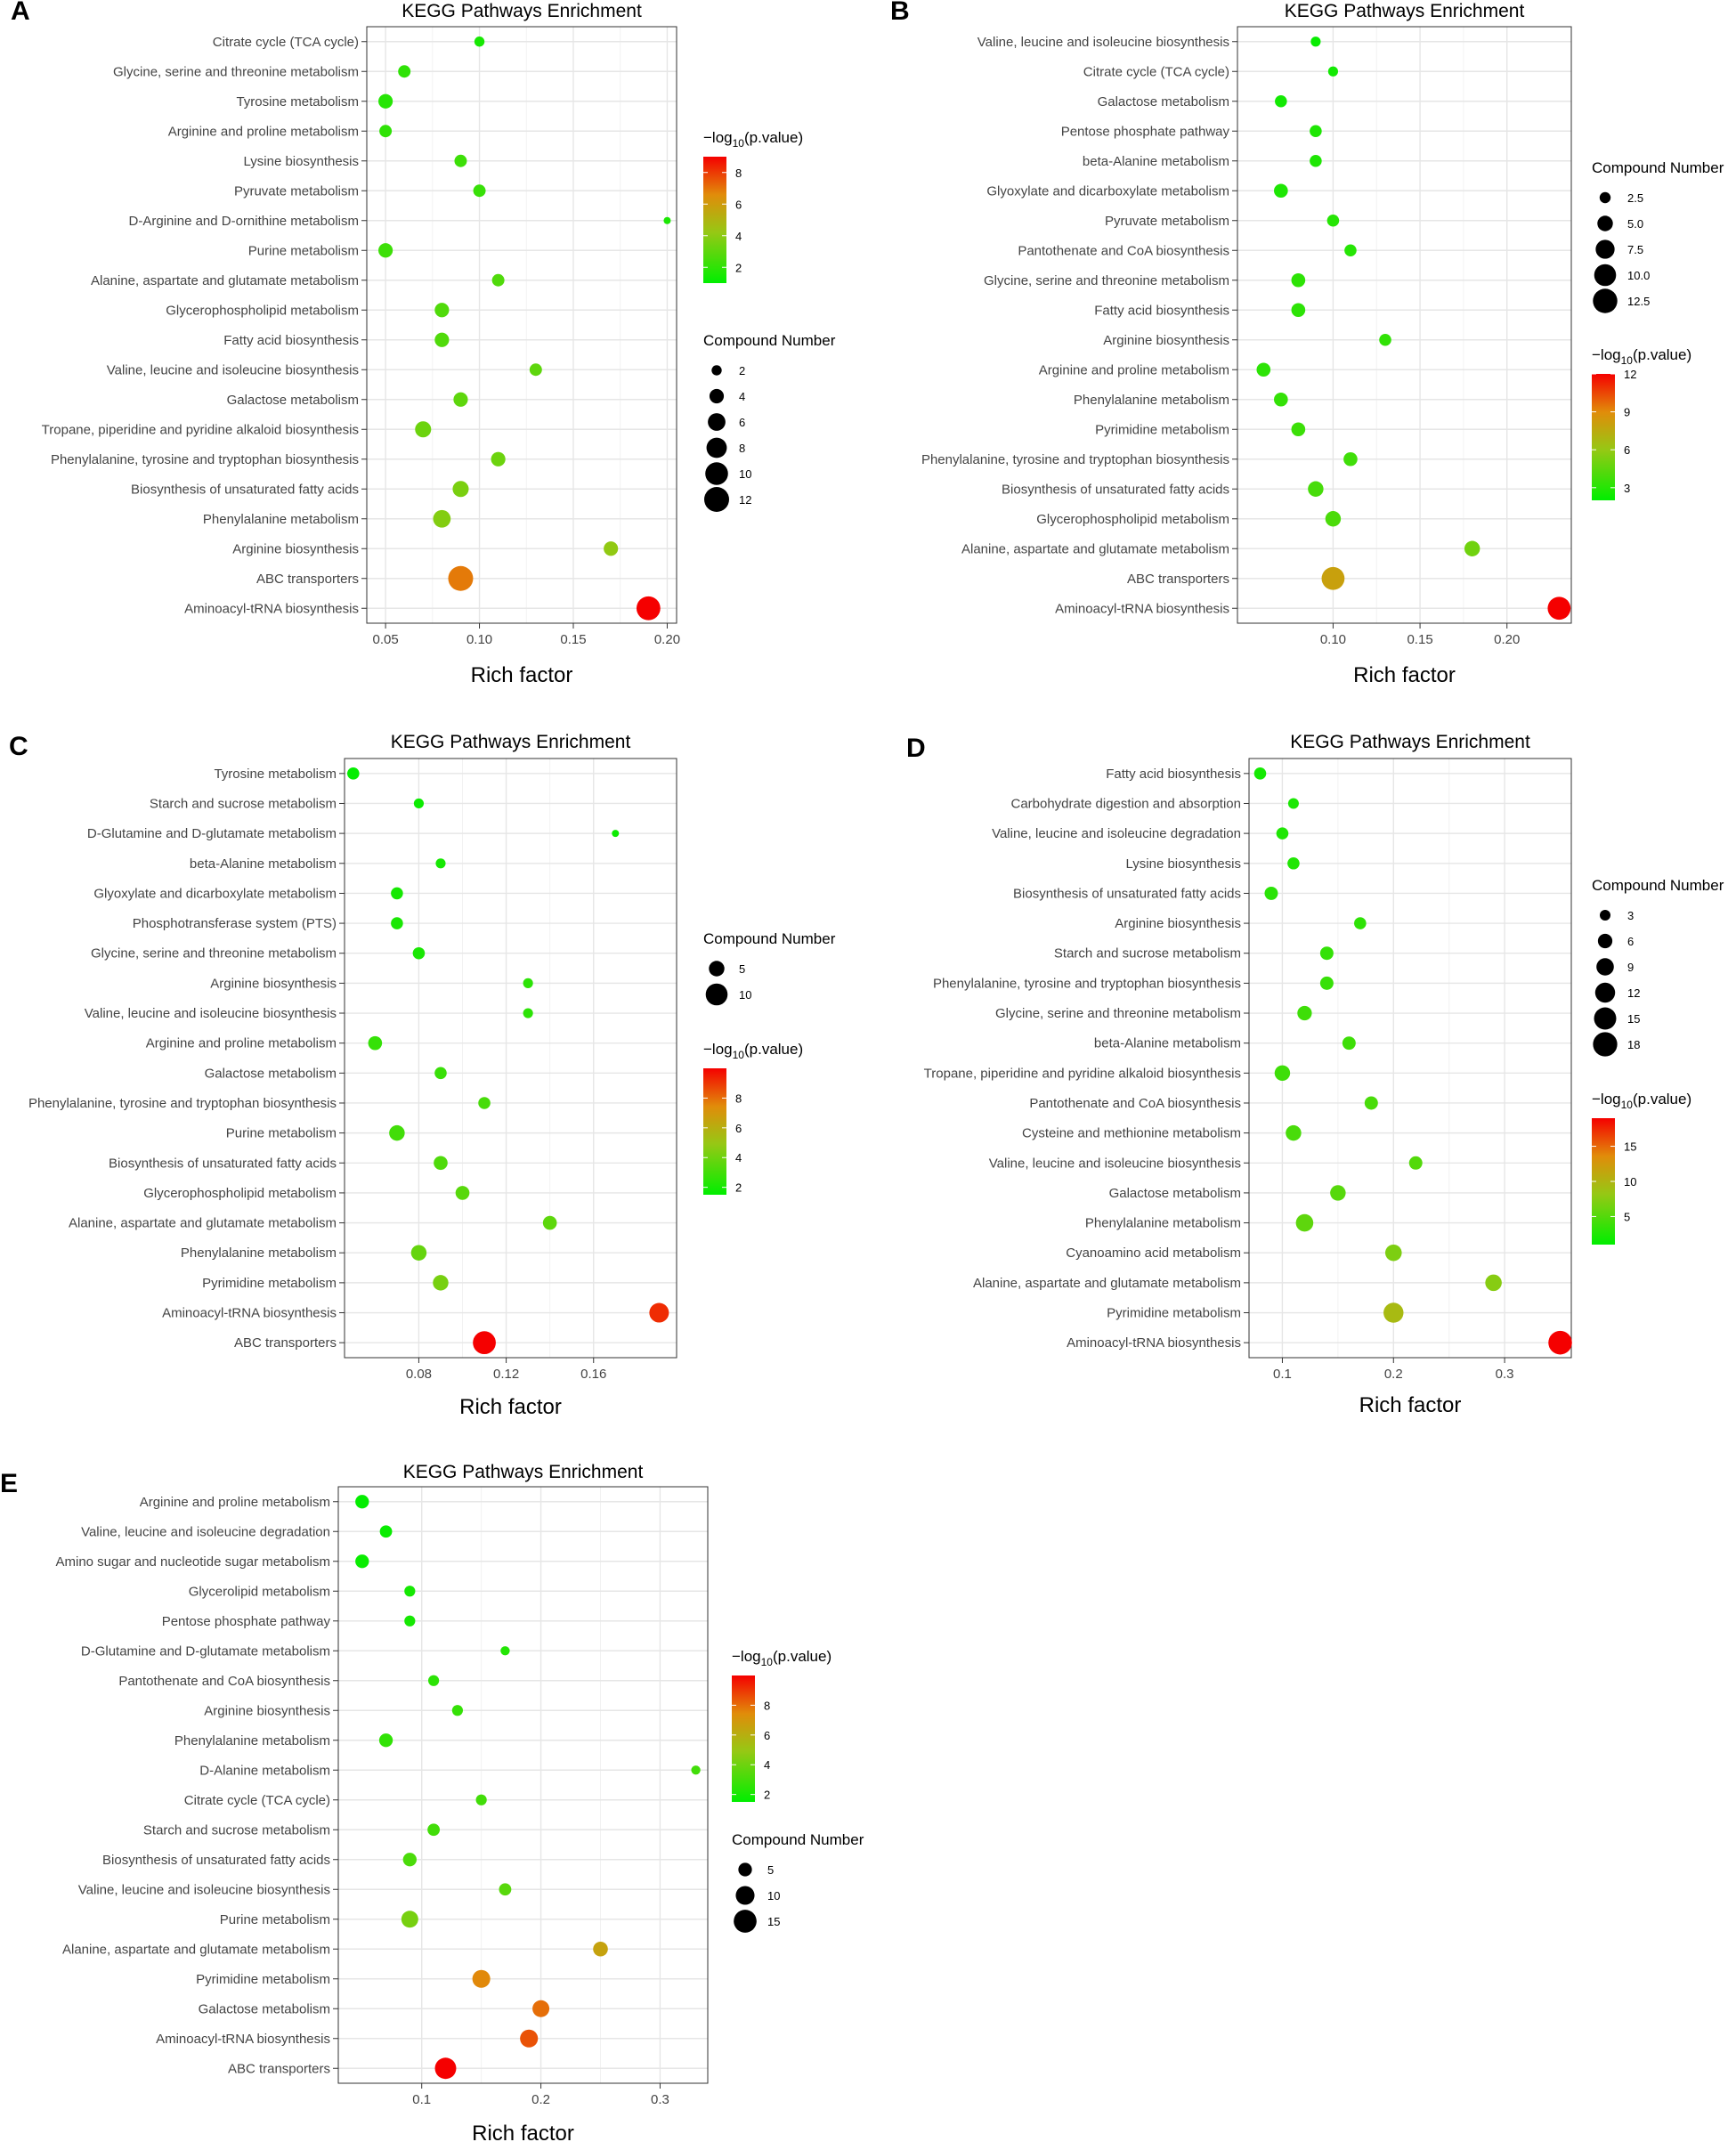  I want to click on pathway-label: Glyoxylate and dicarboxylate metabolism, so click(1107, 191).